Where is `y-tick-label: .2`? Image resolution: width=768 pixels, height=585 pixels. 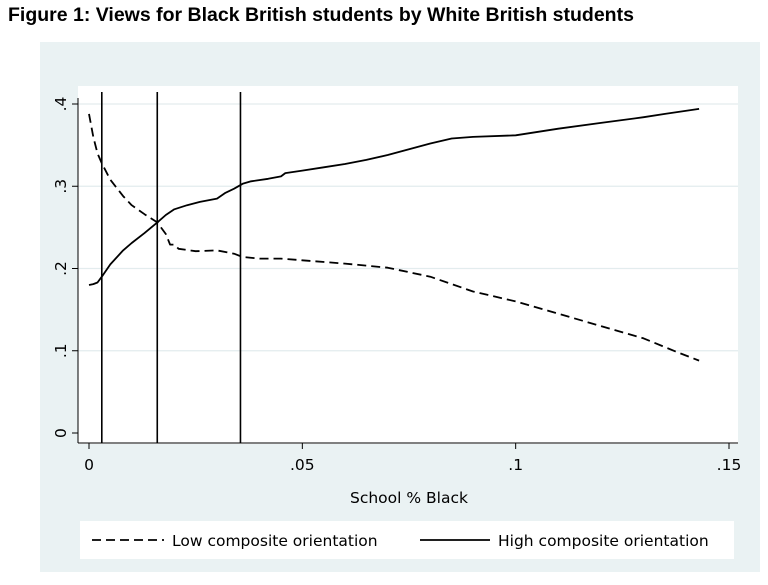 y-tick-label: .2 is located at coordinates (61, 268).